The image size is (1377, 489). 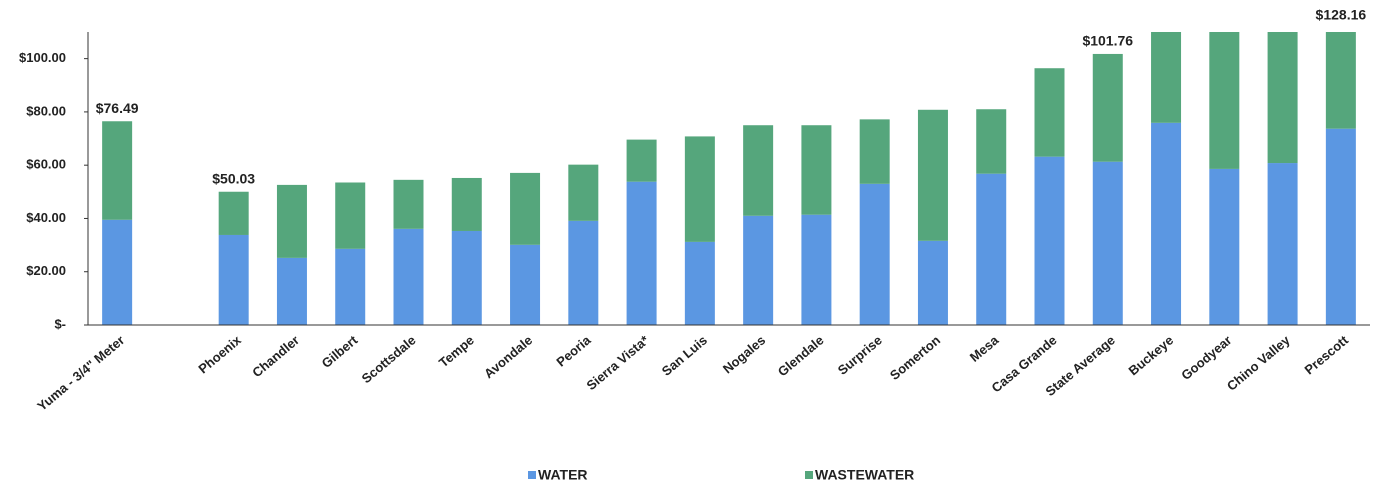 What do you see at coordinates (1327, 354) in the screenshot?
I see `x-tick-label: Prescott` at bounding box center [1327, 354].